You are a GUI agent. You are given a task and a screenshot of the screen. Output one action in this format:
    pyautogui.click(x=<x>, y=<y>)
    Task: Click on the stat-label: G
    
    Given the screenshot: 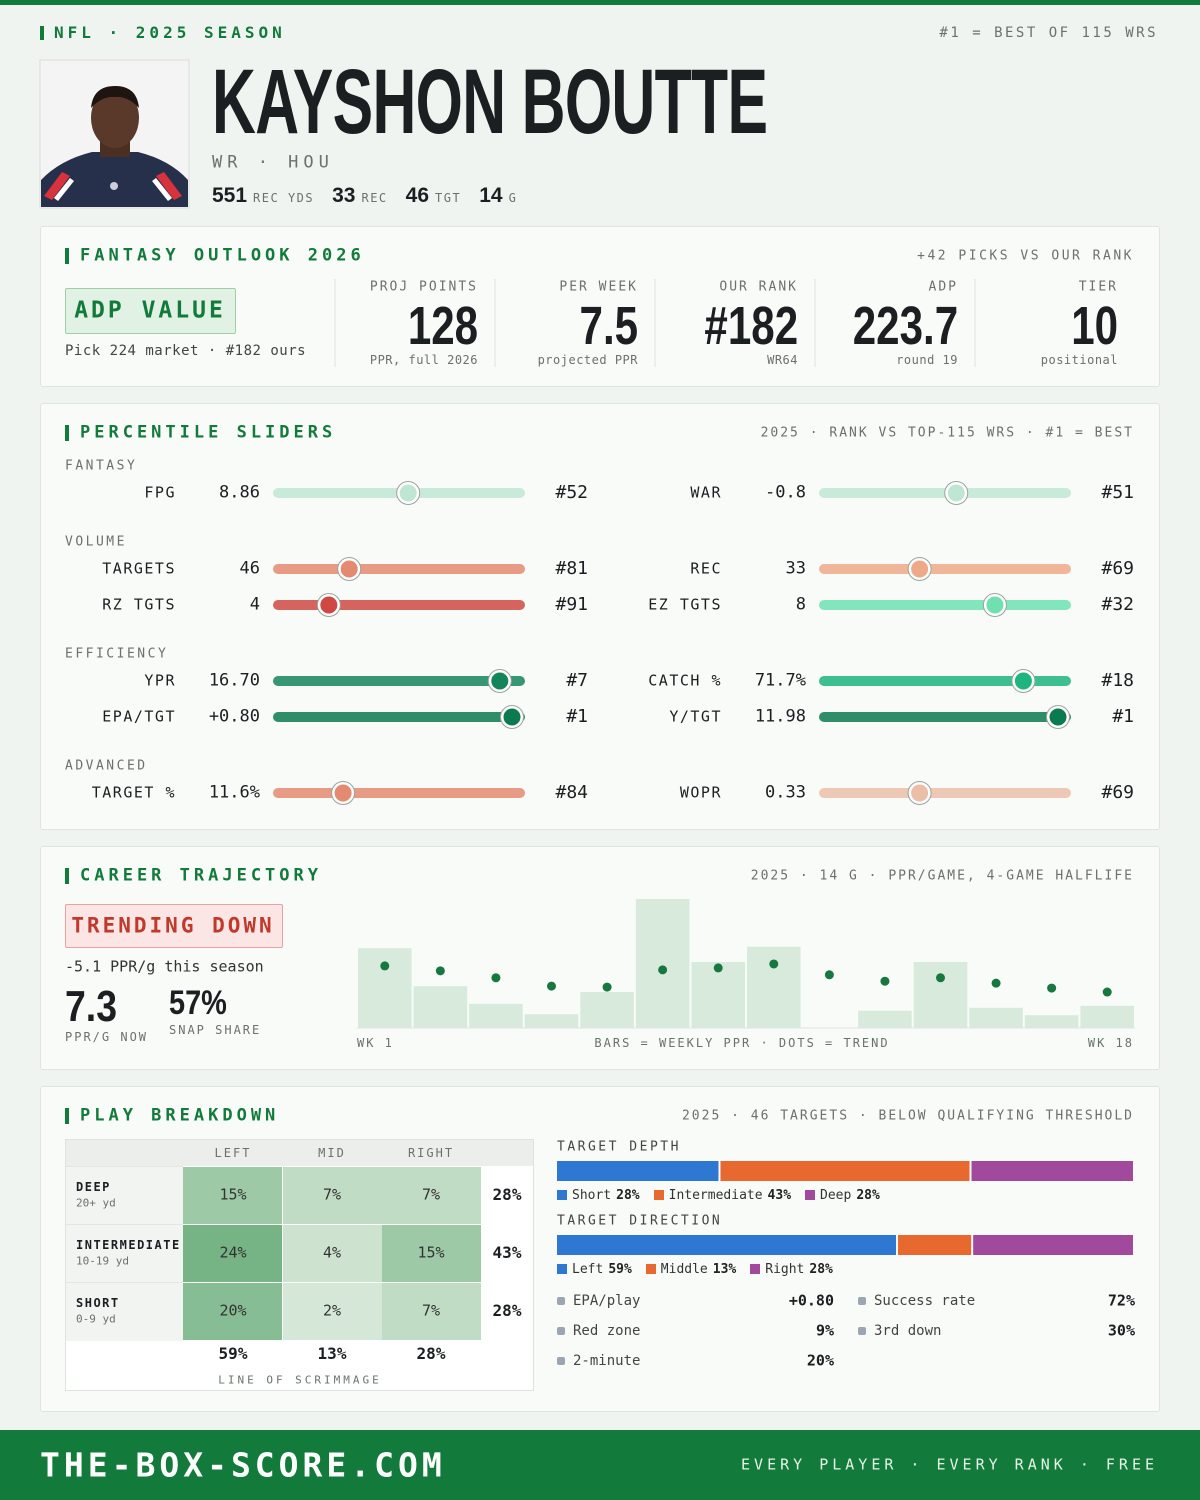 What is the action you would take?
    pyautogui.click(x=513, y=198)
    